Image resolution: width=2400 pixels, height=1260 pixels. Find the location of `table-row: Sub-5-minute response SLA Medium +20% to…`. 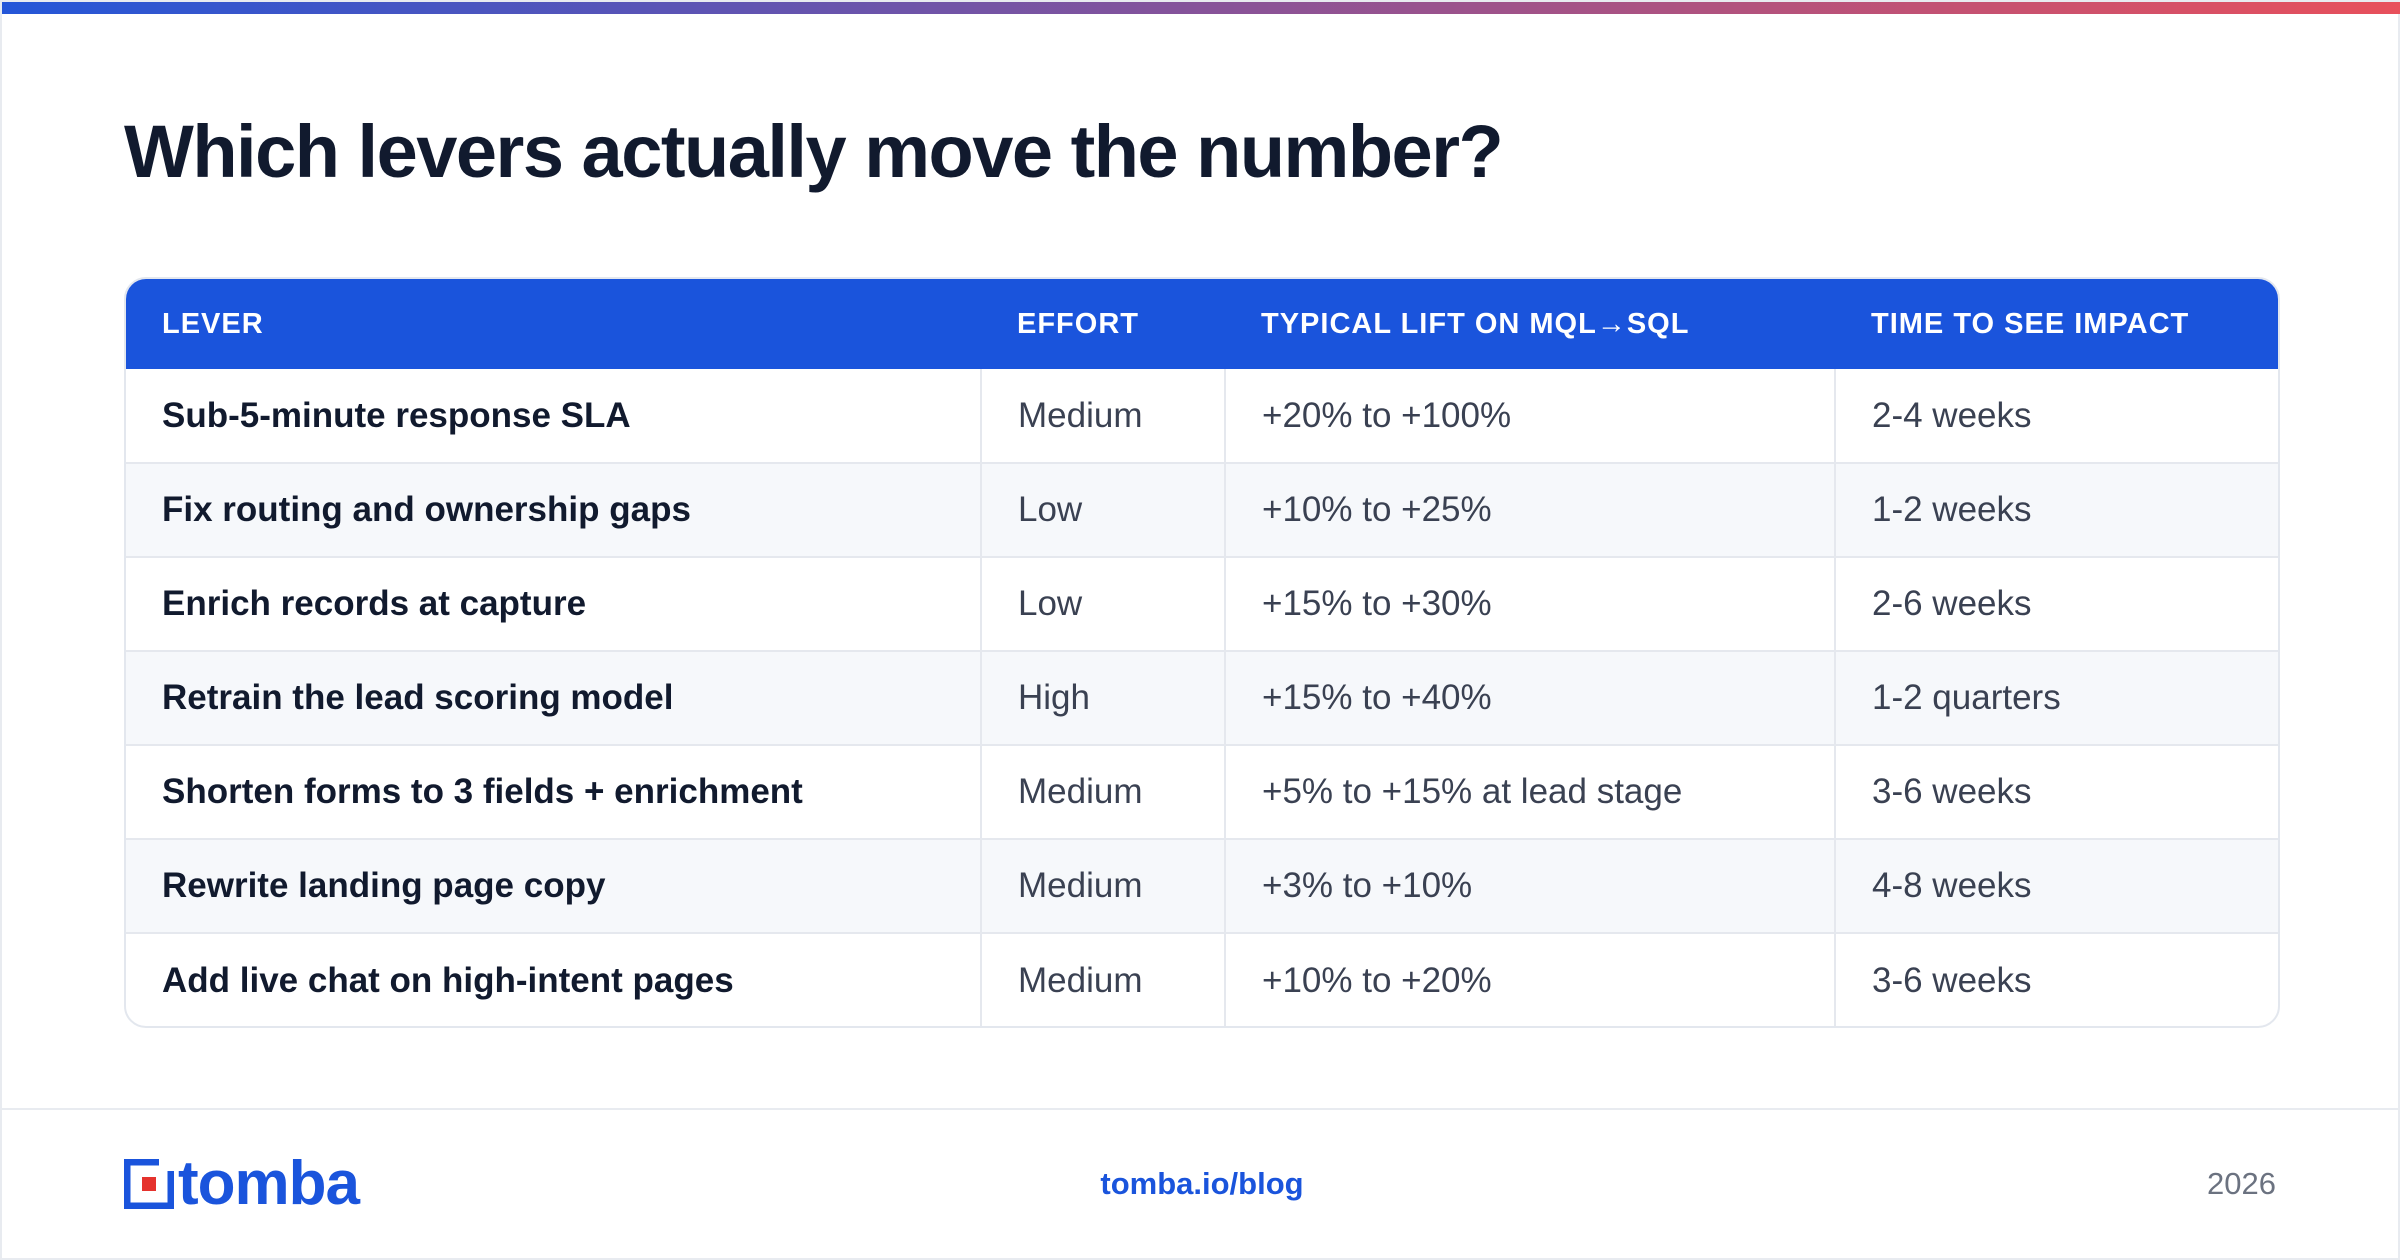

table-row: Sub-5-minute response SLA Medium +20% to… is located at coordinates (1202, 416).